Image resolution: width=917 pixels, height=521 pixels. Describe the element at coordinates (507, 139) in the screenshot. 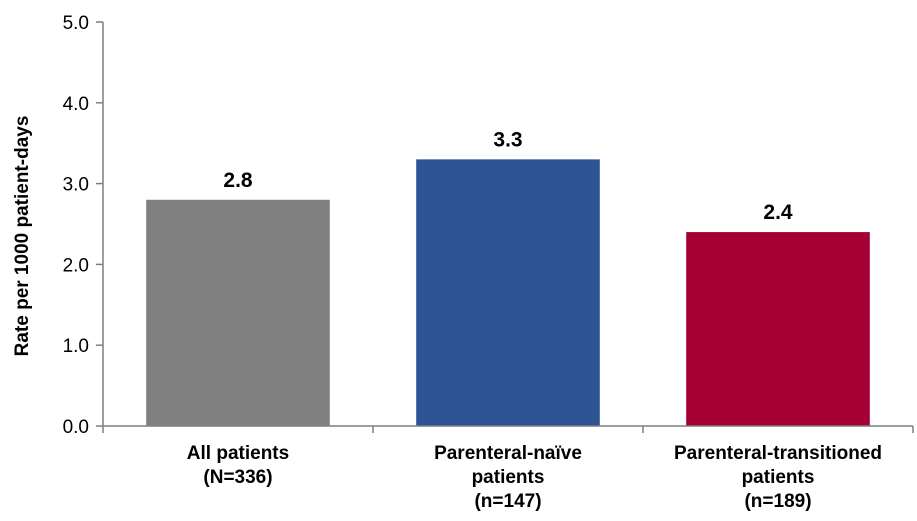

I see `data-label: 3.3` at that location.